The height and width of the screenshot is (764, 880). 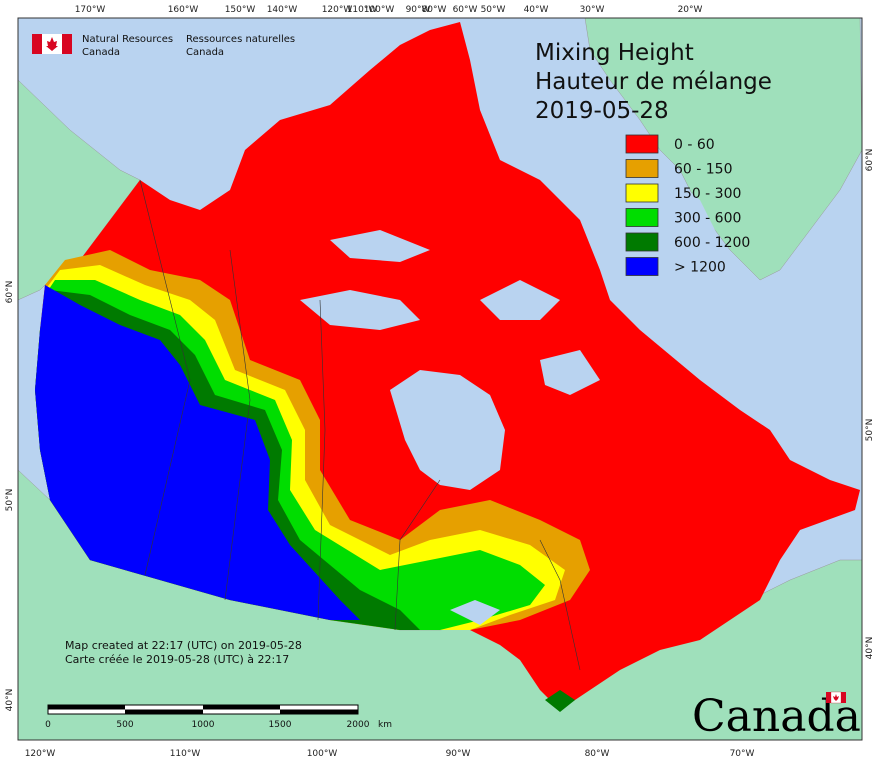 What do you see at coordinates (493, 10) in the screenshot?
I see `graticule-top-label: 50°W` at bounding box center [493, 10].